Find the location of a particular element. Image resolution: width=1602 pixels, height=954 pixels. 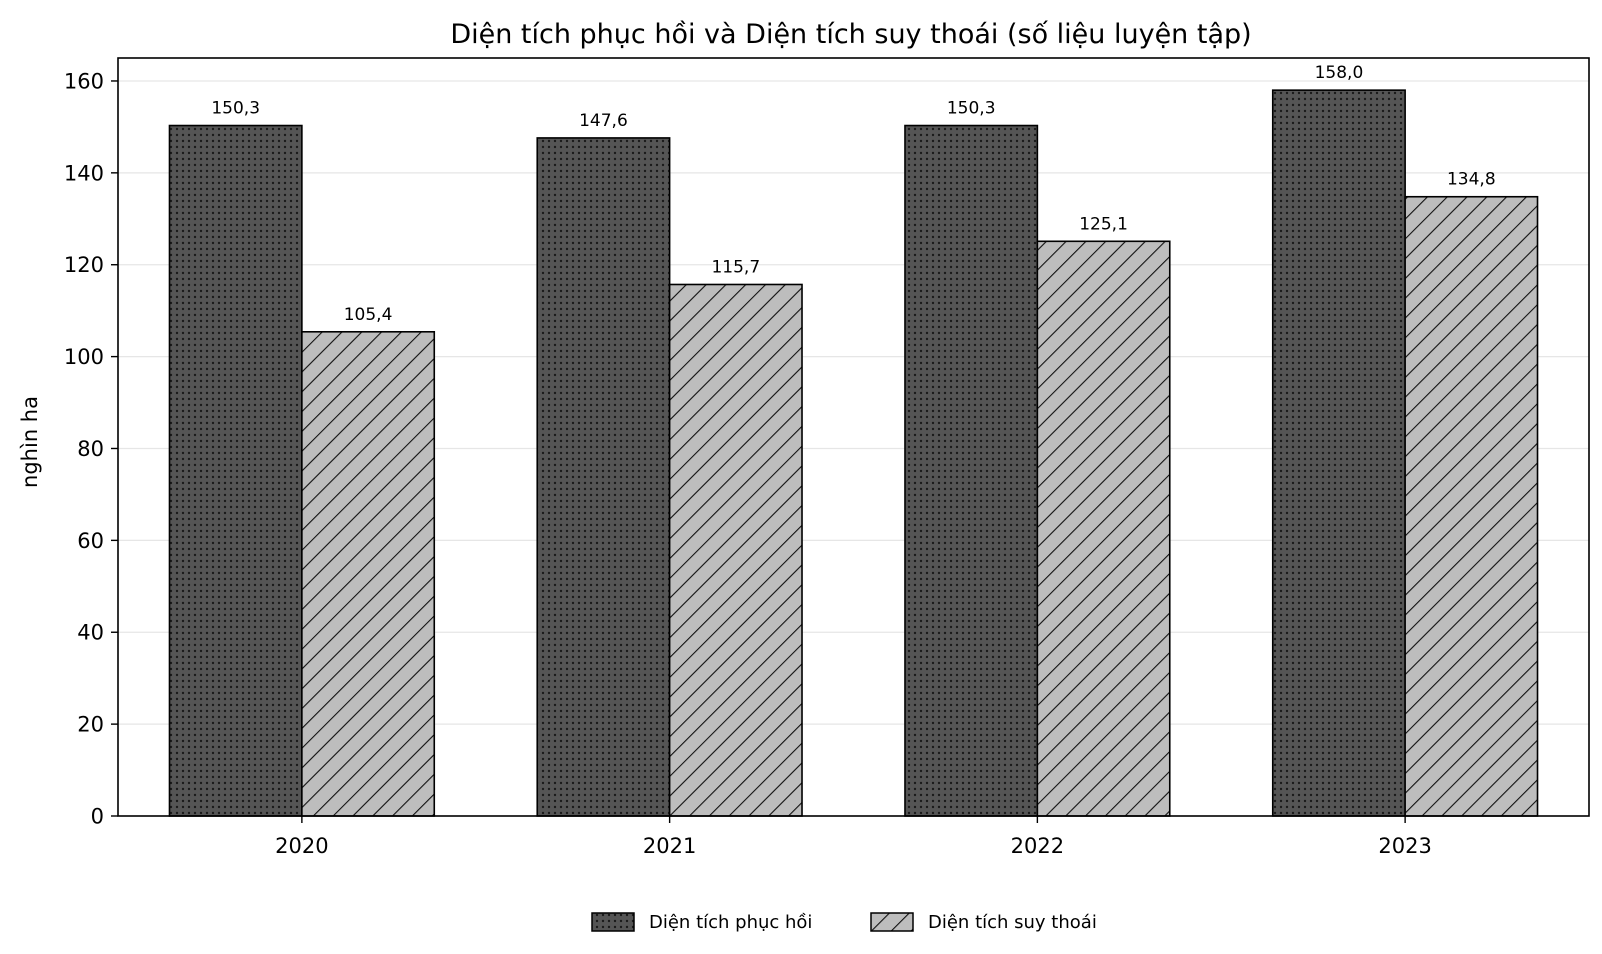

data-label: 125,1 is located at coordinates (1103, 224).